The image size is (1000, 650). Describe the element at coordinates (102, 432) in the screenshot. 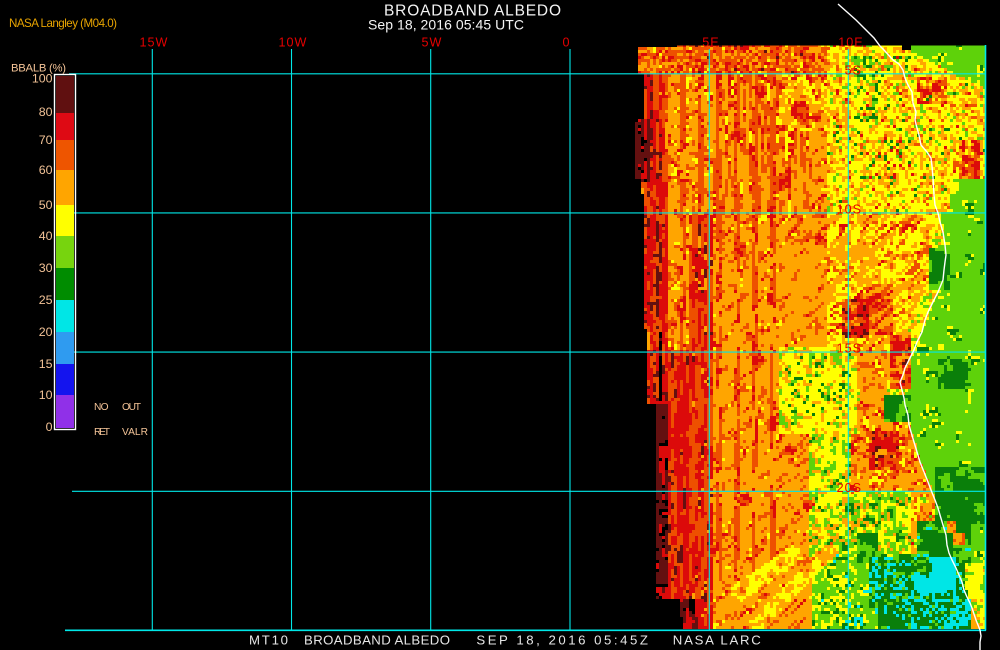

I see `svg-text: RET` at that location.